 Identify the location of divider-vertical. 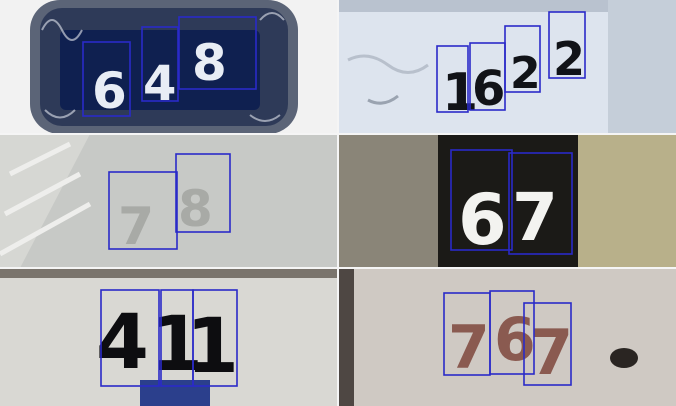
(338, 203).